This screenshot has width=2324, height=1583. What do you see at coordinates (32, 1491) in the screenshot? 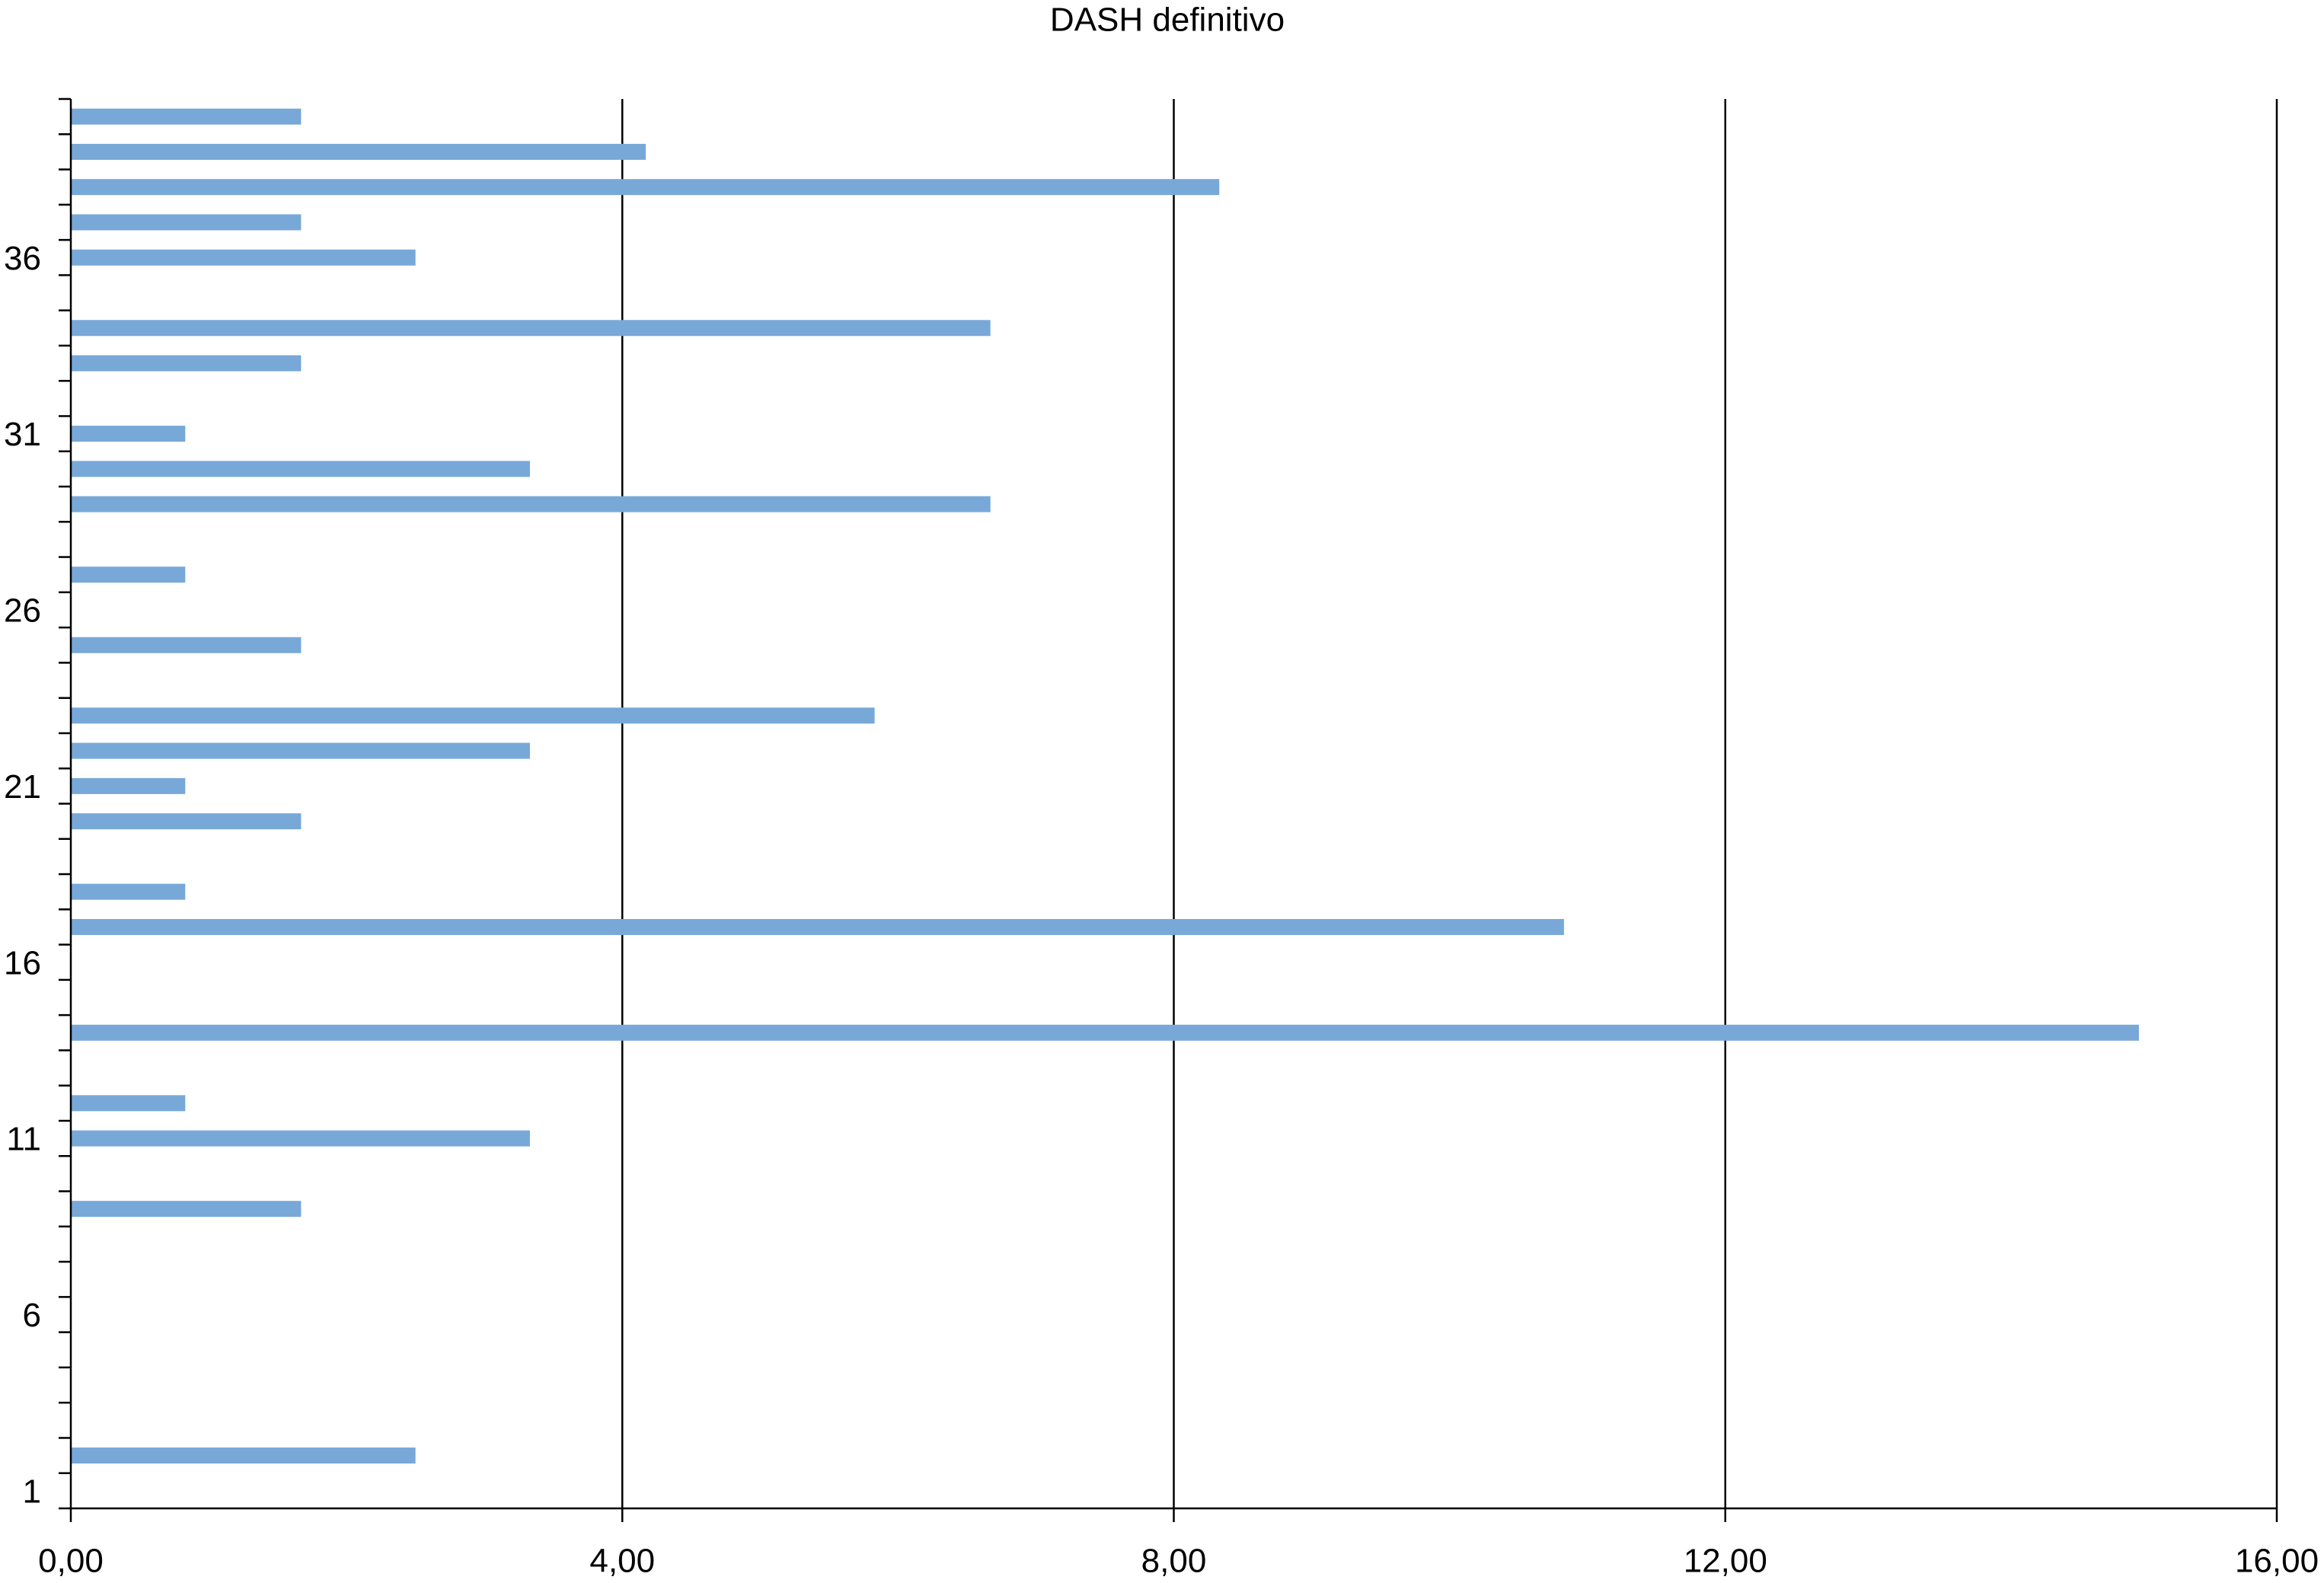
I see `y-tick-label: 1` at bounding box center [32, 1491].